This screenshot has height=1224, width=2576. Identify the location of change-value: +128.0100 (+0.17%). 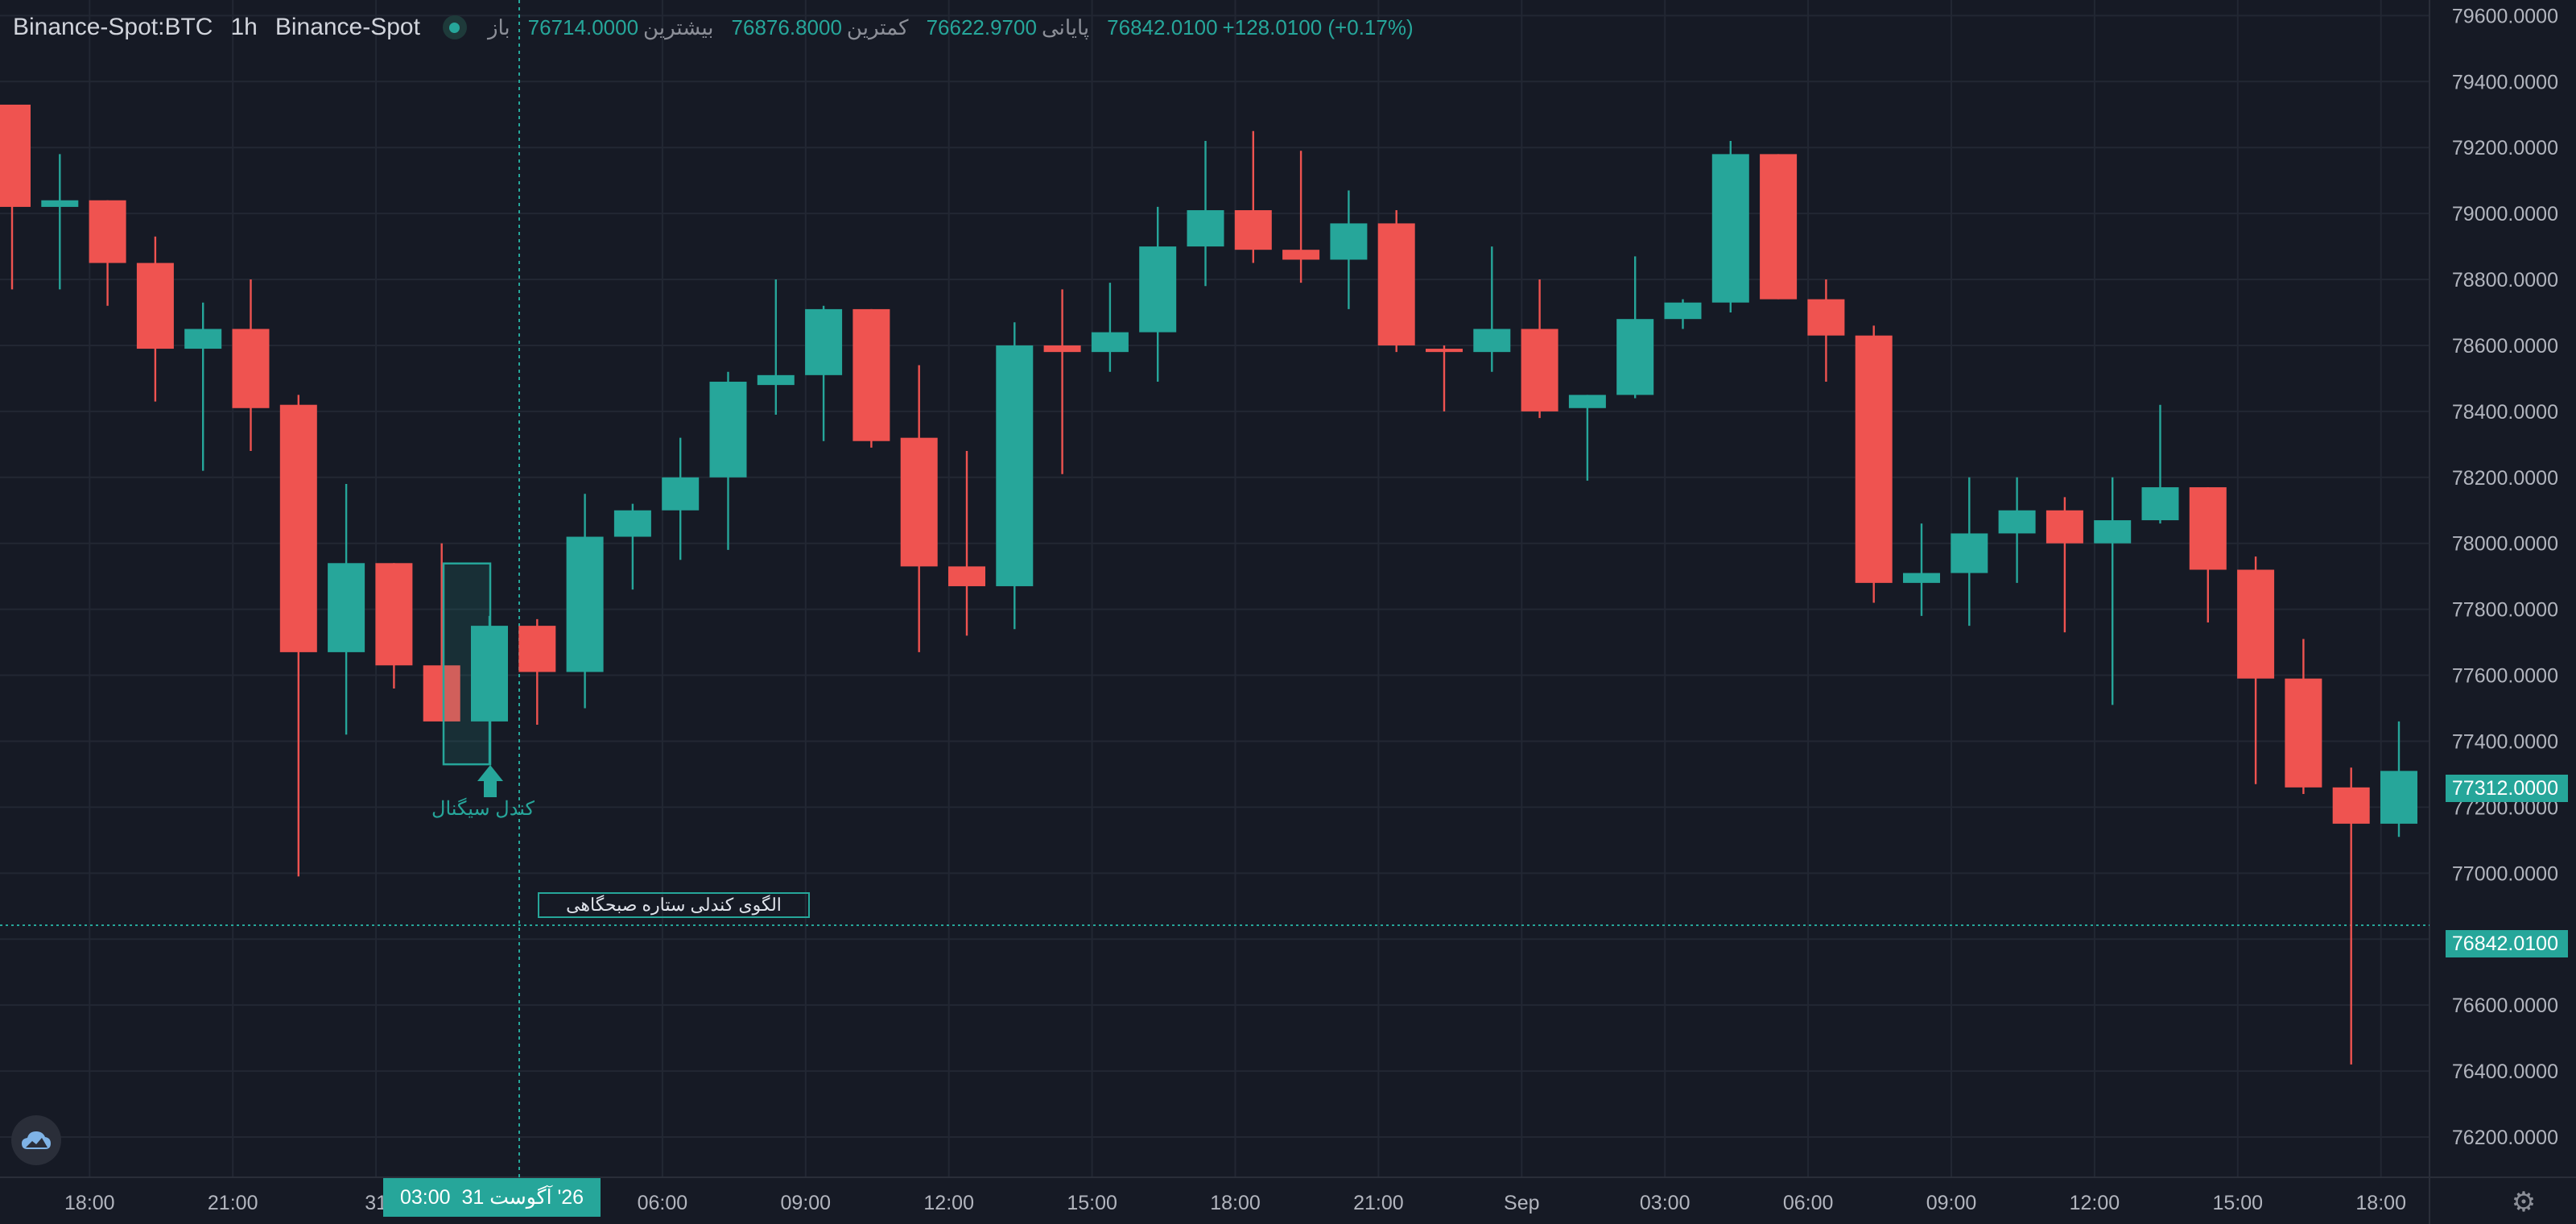
(1318, 26).